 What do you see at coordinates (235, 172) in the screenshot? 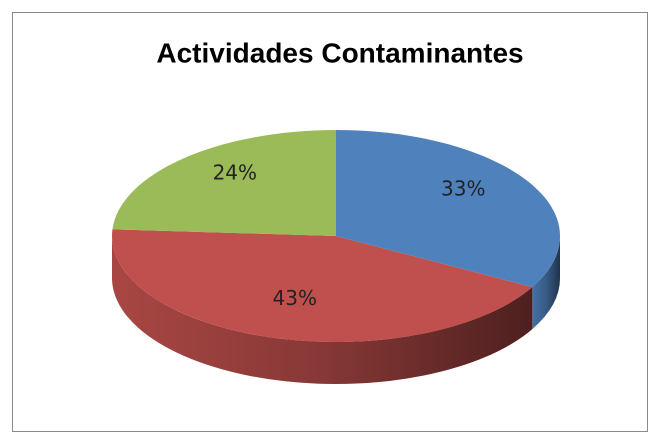
I see `value-label: 24%` at bounding box center [235, 172].